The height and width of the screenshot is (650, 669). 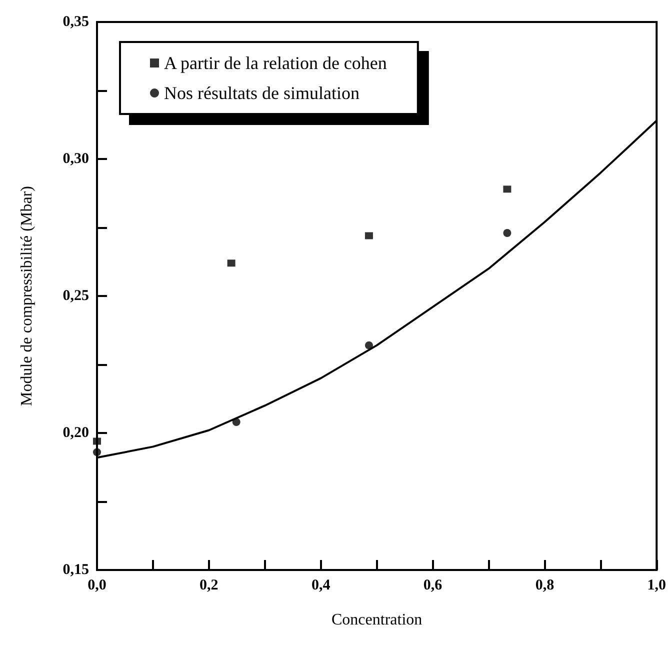 What do you see at coordinates (321, 586) in the screenshot?
I see `x-tick-label: 0,4` at bounding box center [321, 586].